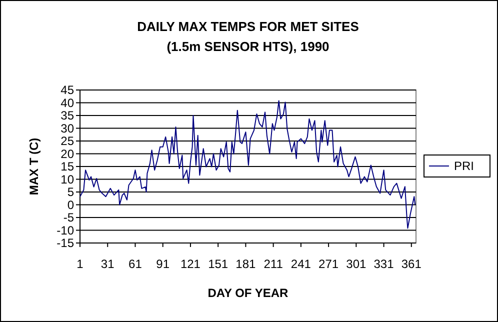 This screenshot has width=498, height=322. I want to click on x-tick-label: 151, so click(218, 264).